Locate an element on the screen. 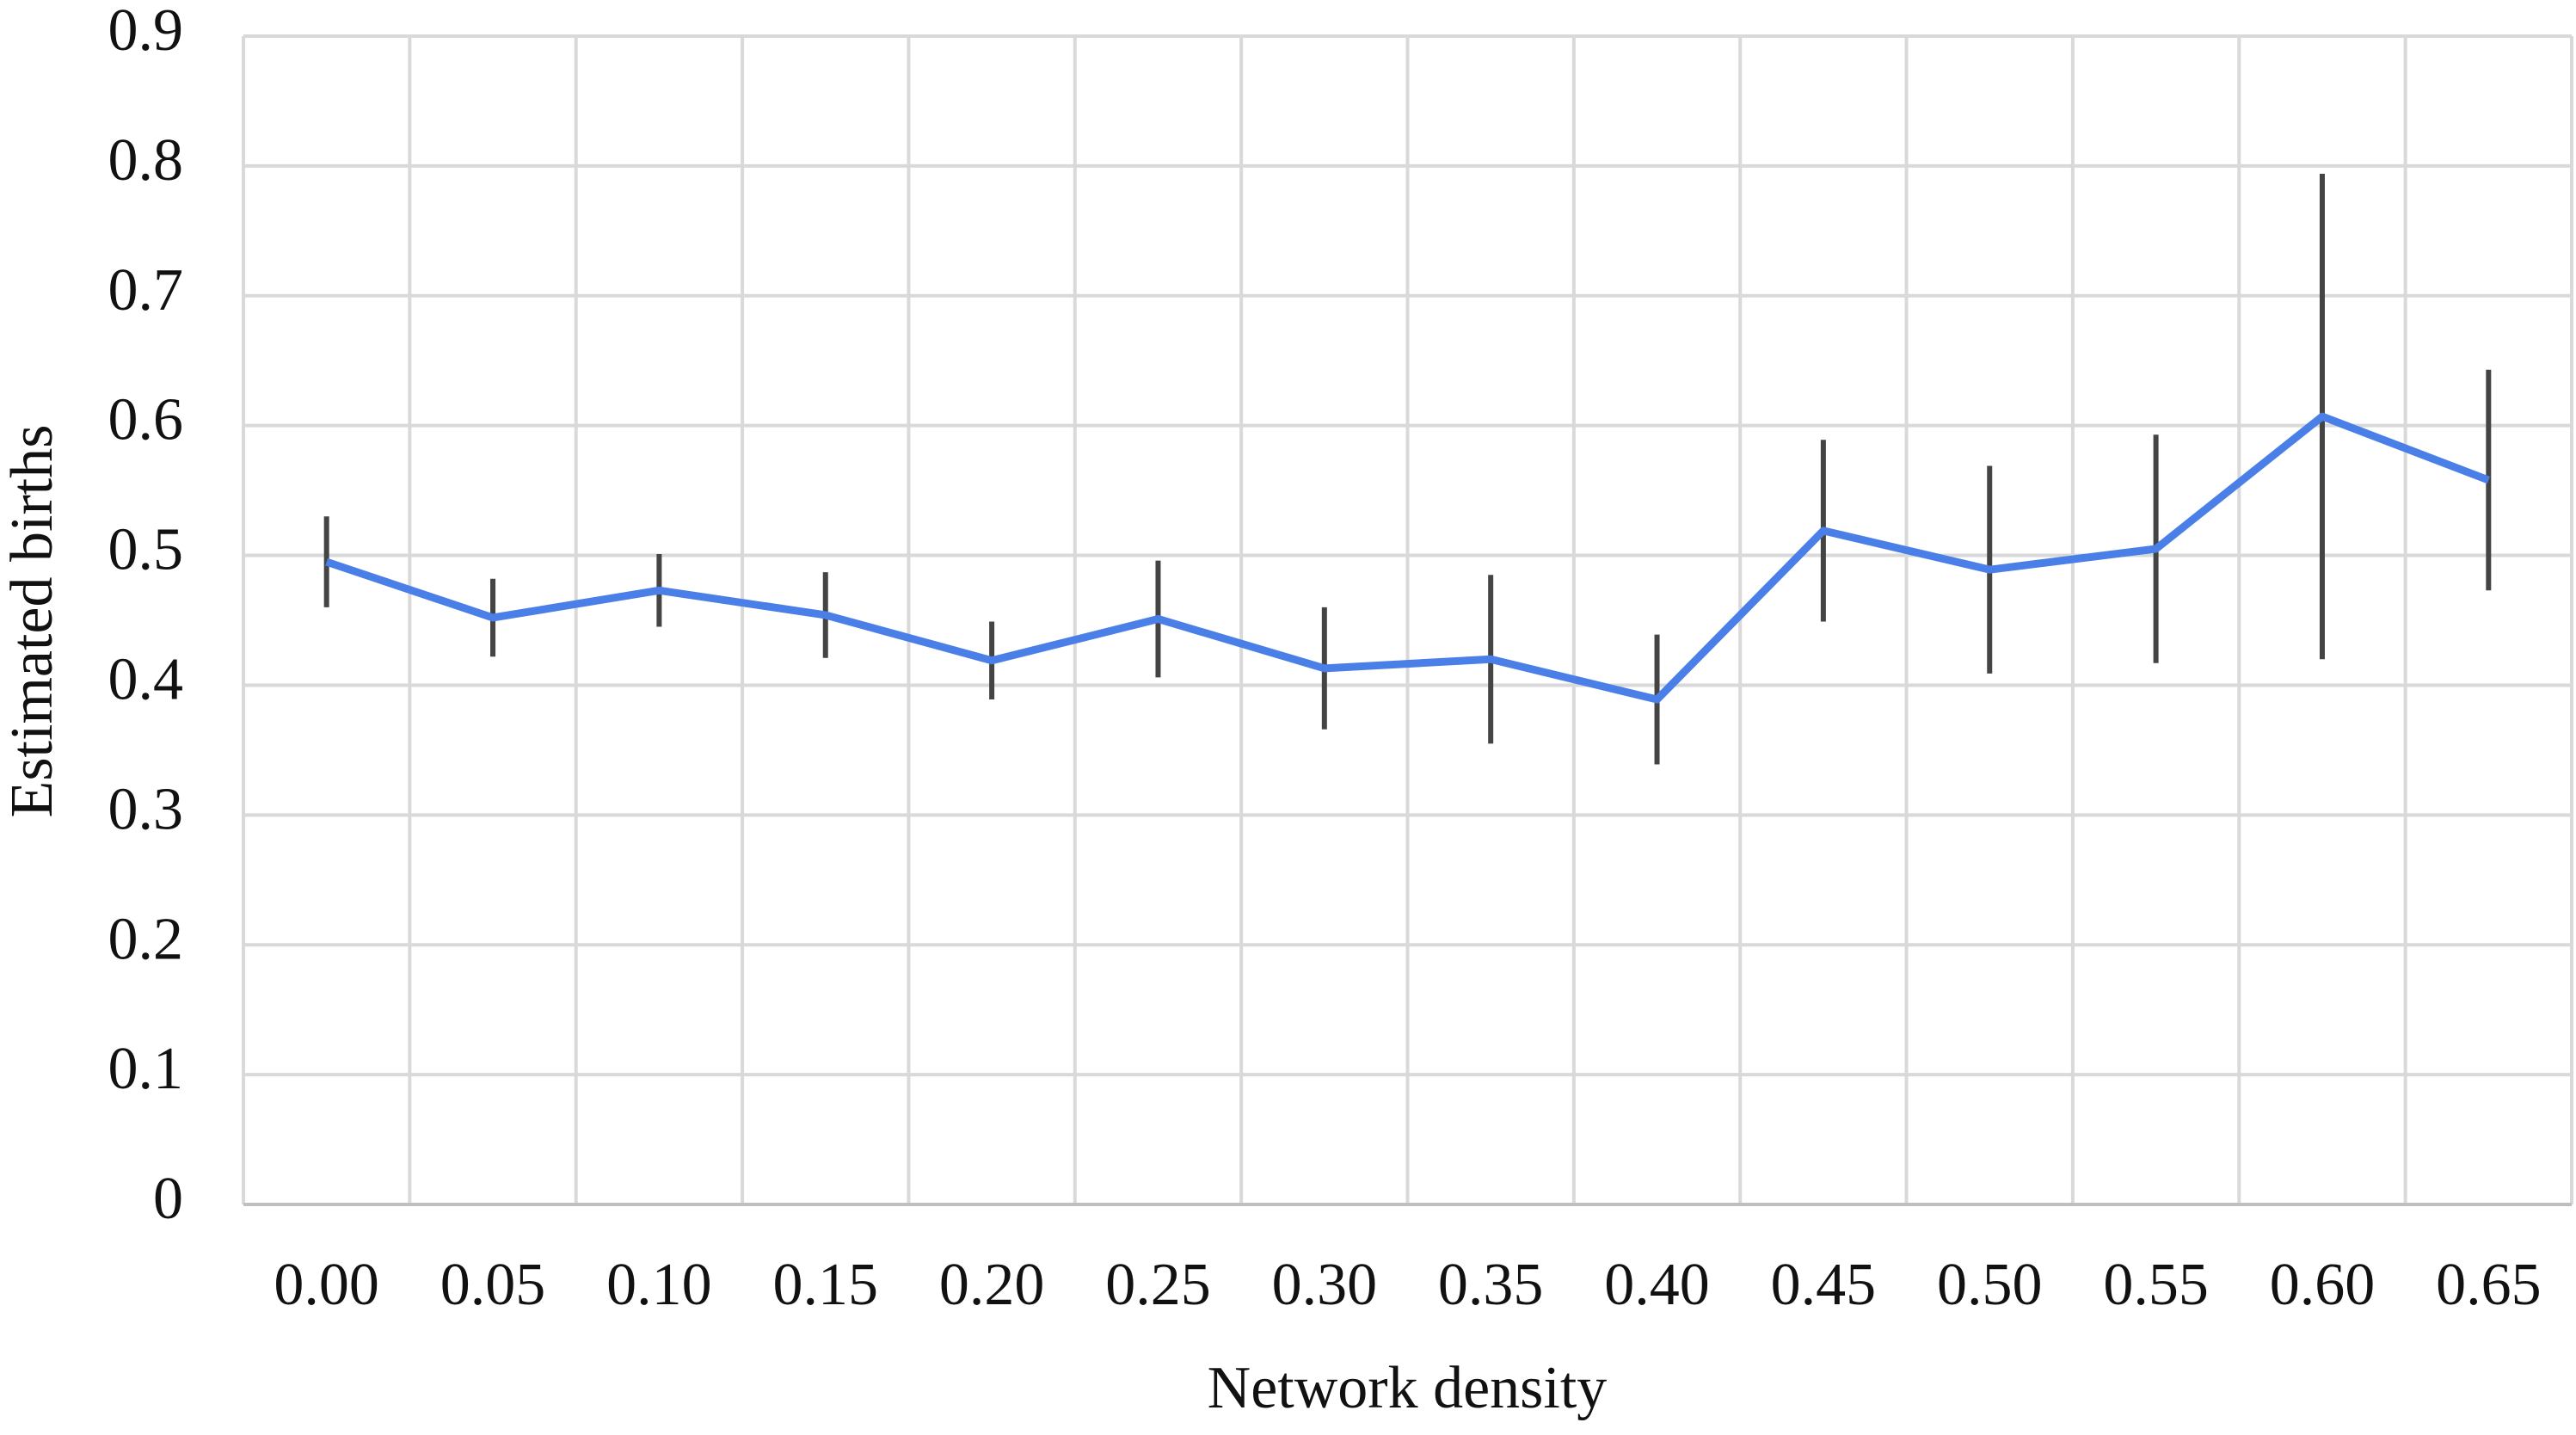 The width and height of the screenshot is (2576, 1435). x-tick-label: 0.35 is located at coordinates (1491, 1285).